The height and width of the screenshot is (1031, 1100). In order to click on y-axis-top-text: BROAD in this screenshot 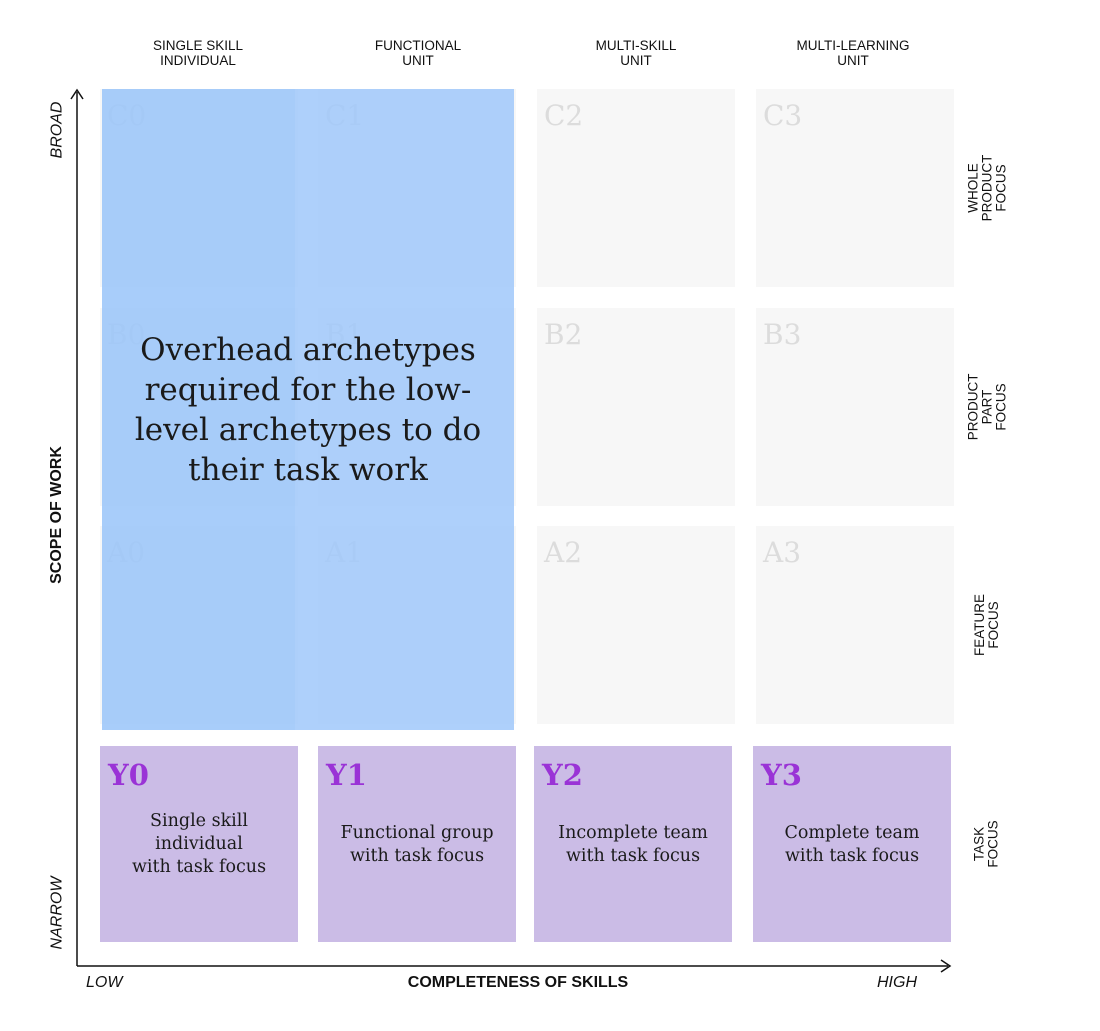, I will do `click(56, 130)`.